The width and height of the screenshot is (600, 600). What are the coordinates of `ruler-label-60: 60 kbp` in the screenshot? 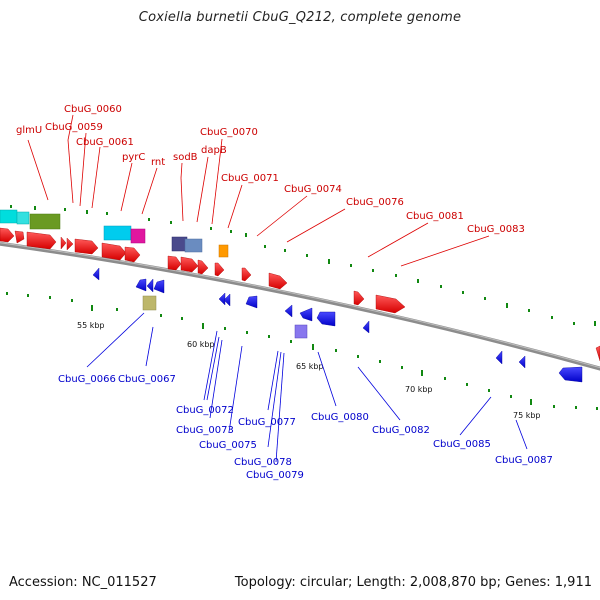 It's located at (201, 344).